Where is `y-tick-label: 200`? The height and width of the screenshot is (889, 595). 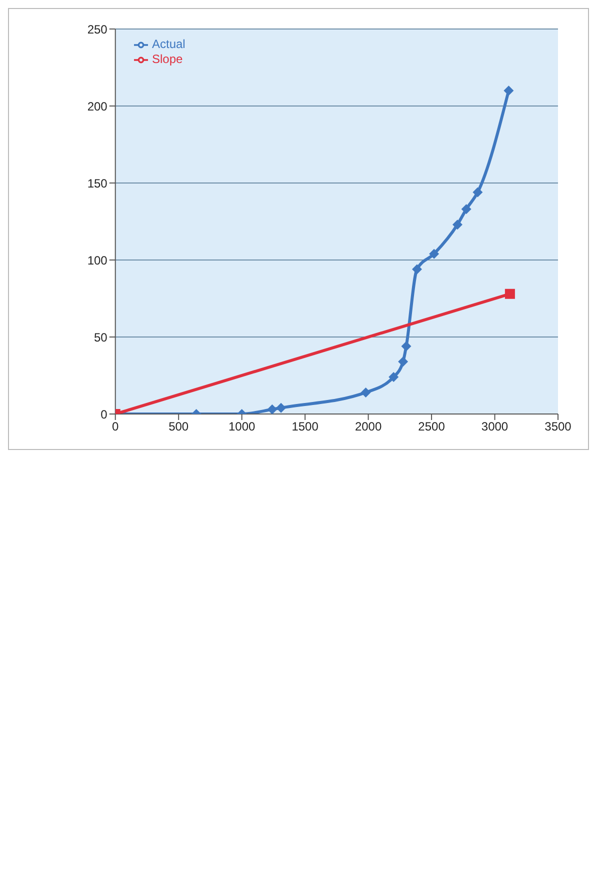
y-tick-label: 200 is located at coordinates (97, 106).